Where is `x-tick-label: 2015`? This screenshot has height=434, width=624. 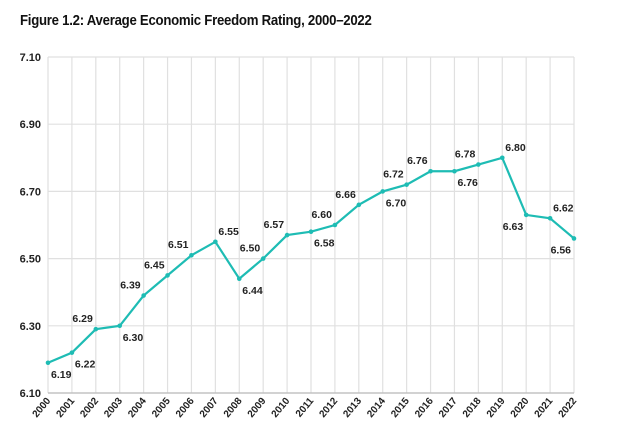
x-tick-label: 2015 is located at coordinates (400, 408).